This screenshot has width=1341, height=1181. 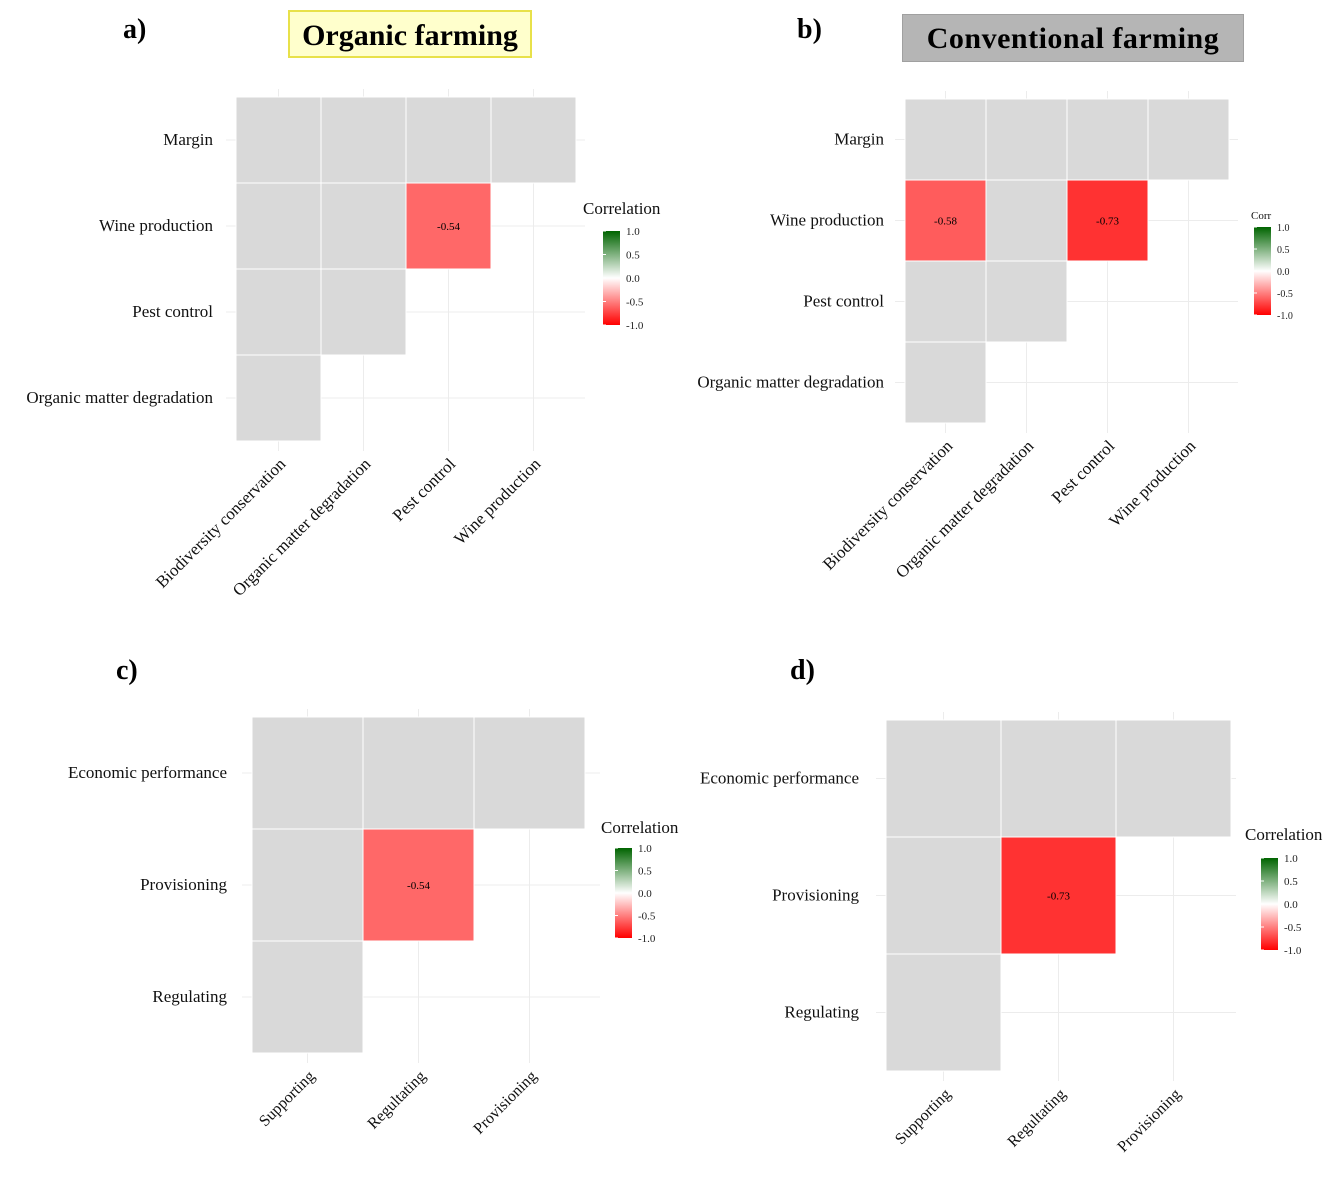 What do you see at coordinates (135, 29) in the screenshot?
I see `panel-a-letter: a)` at bounding box center [135, 29].